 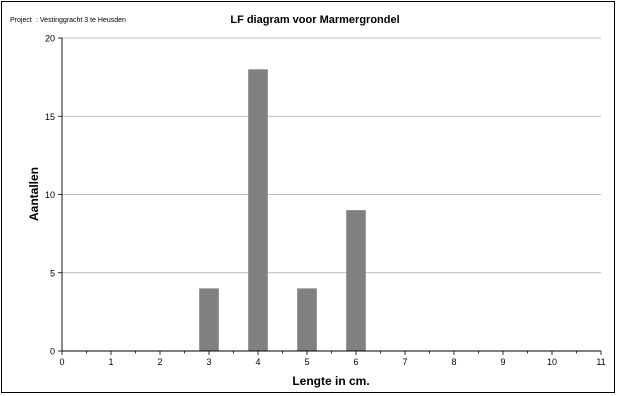 I want to click on y-tick-label-5: 5, so click(x=52, y=273).